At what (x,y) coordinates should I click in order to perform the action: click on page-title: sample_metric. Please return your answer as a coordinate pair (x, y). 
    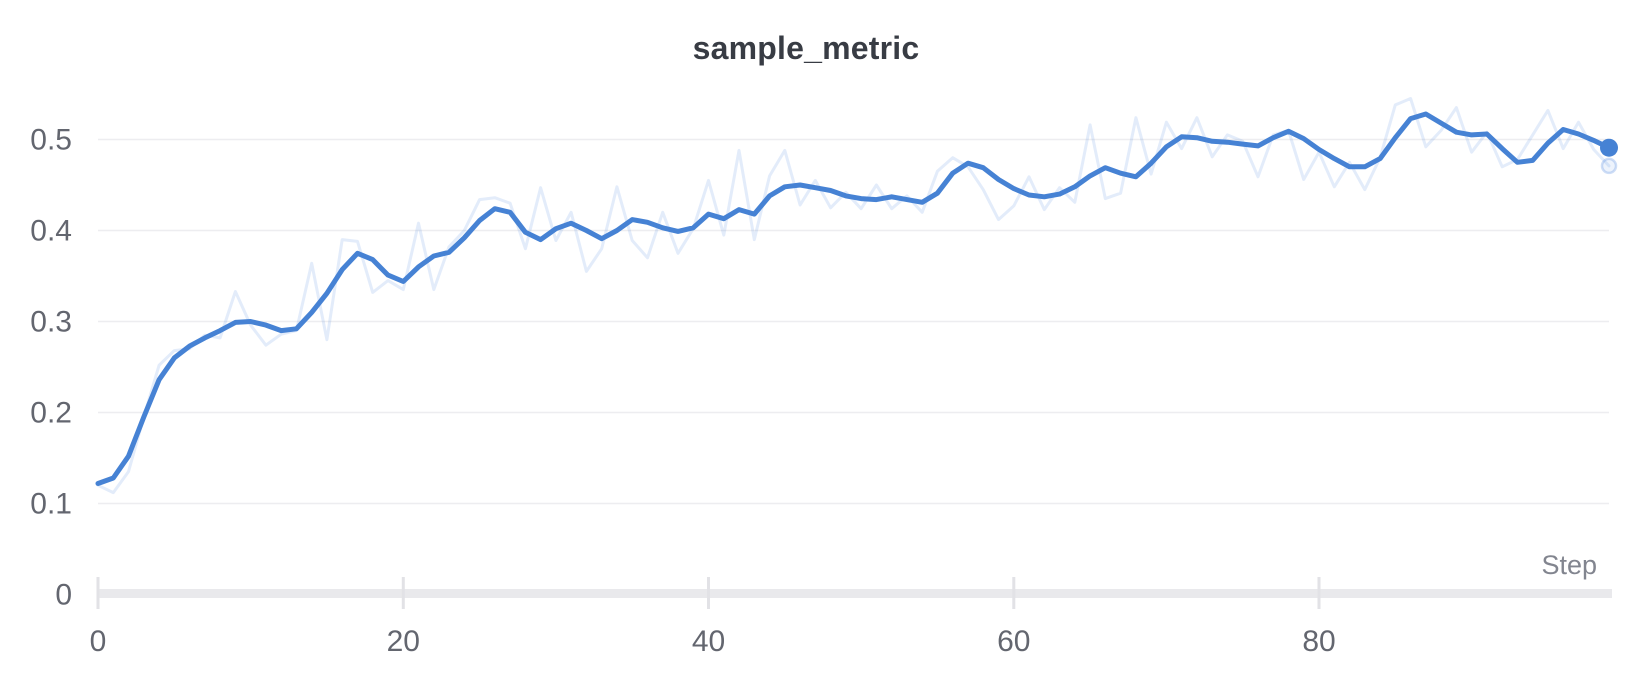
    Looking at the image, I should click on (806, 48).